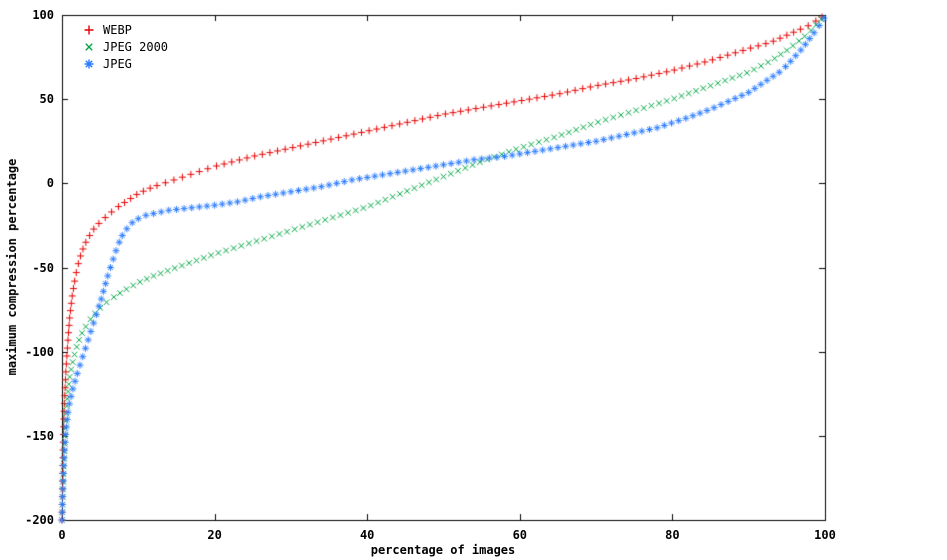 This screenshot has height=560, width=947. I want to click on xtick-label: 40, so click(367, 535).